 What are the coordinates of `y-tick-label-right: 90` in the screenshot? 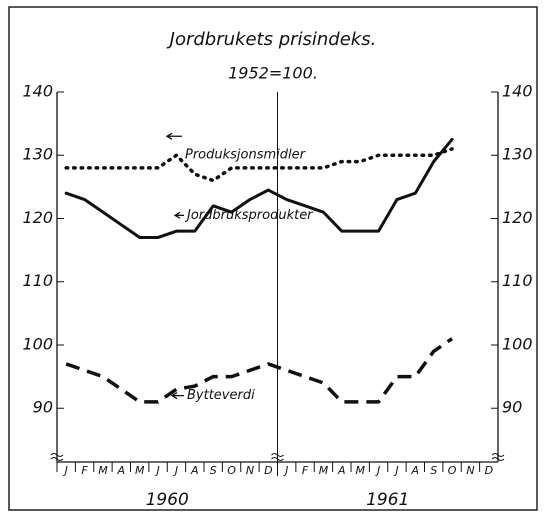 It's located at (512, 407).